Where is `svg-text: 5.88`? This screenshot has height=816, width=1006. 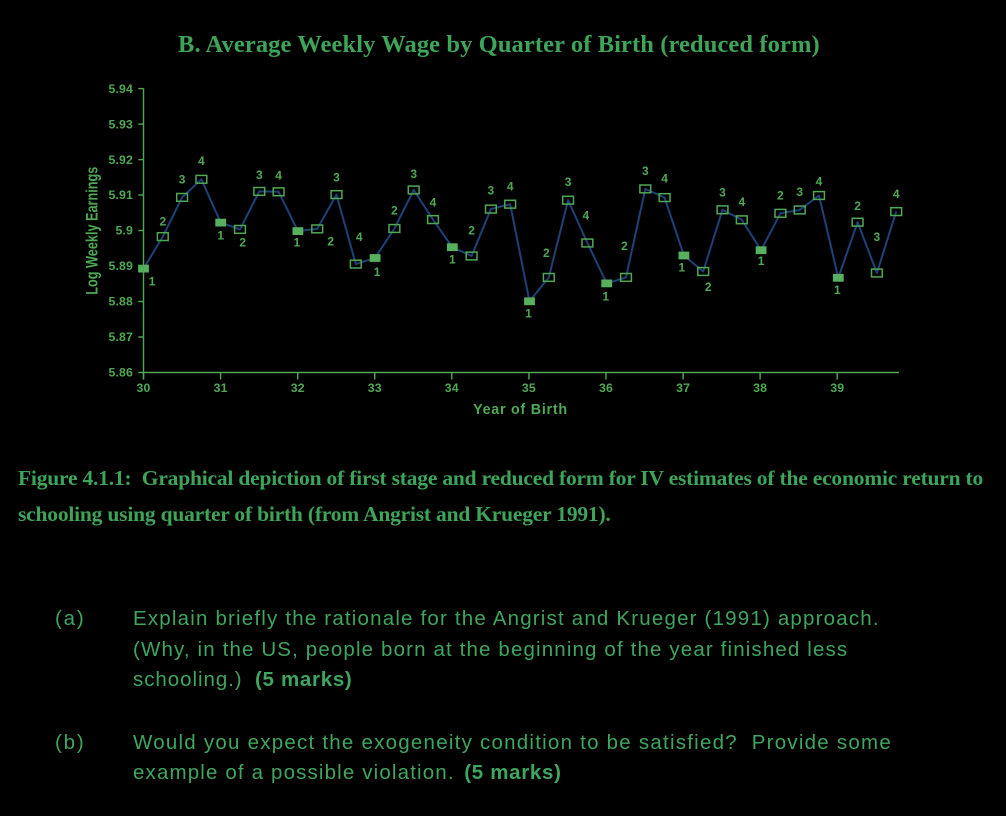 svg-text: 5.88 is located at coordinates (120, 302).